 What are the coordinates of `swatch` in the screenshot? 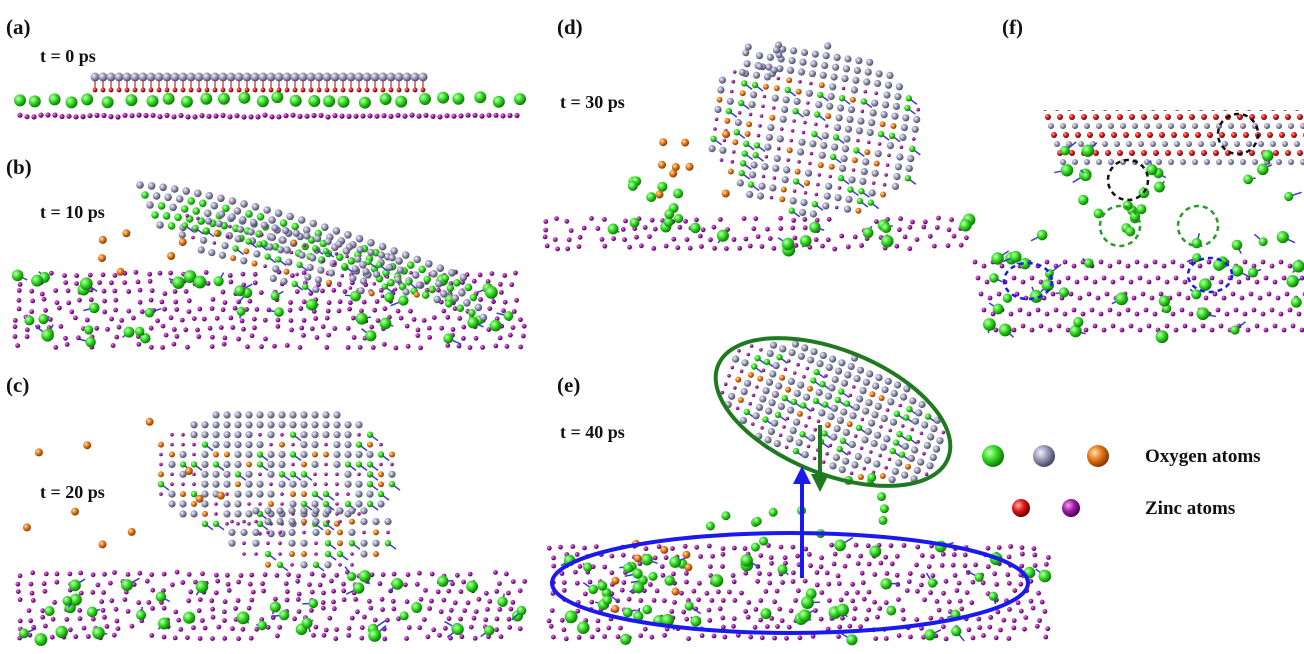 It's located at (993, 456).